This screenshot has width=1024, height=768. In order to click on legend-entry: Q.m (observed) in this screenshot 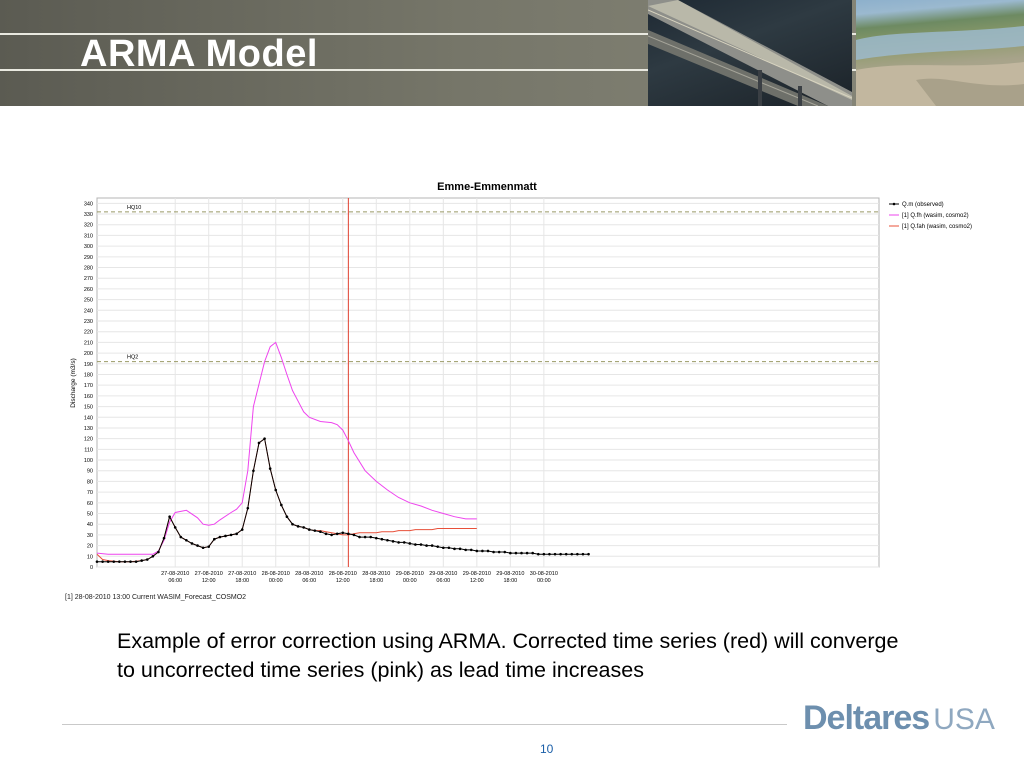, I will do `click(923, 205)`.